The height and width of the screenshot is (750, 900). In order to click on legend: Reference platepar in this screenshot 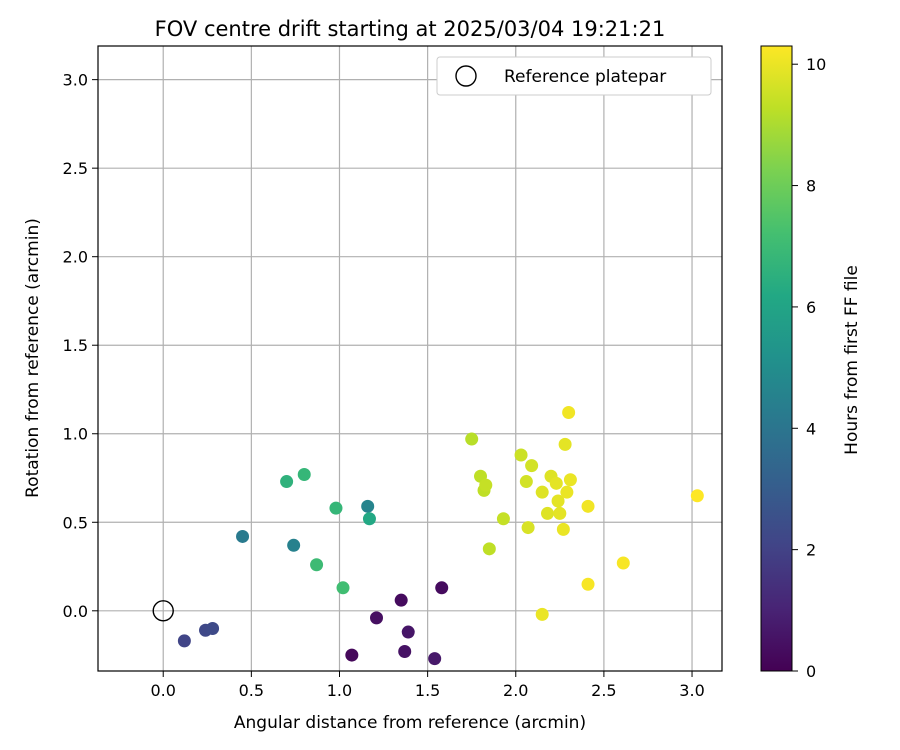, I will do `click(574, 76)`.